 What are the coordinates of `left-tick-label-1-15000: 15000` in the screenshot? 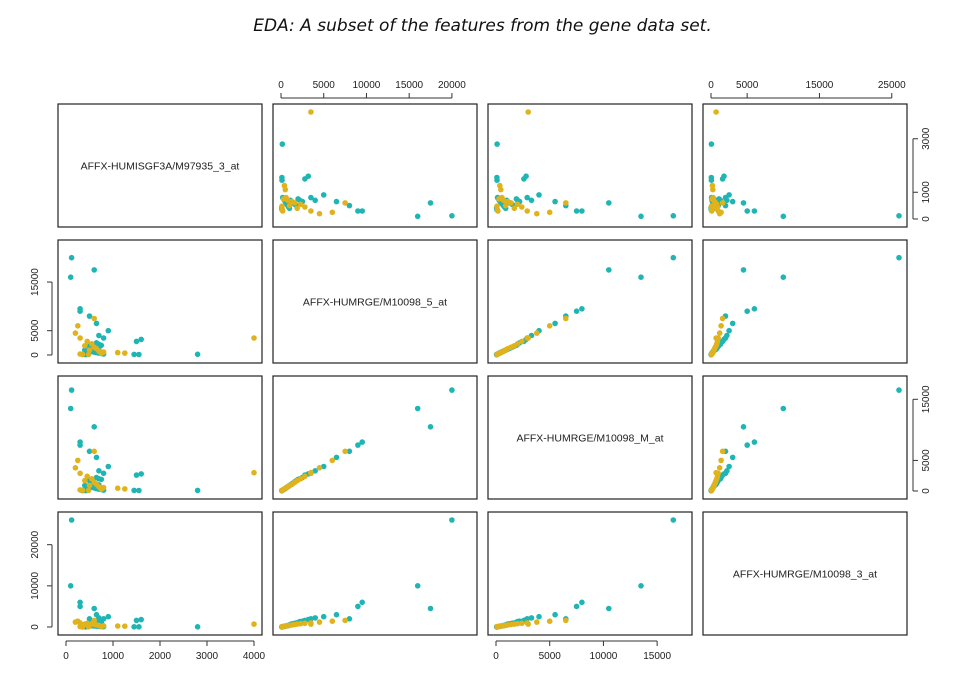 It's located at (35, 282).